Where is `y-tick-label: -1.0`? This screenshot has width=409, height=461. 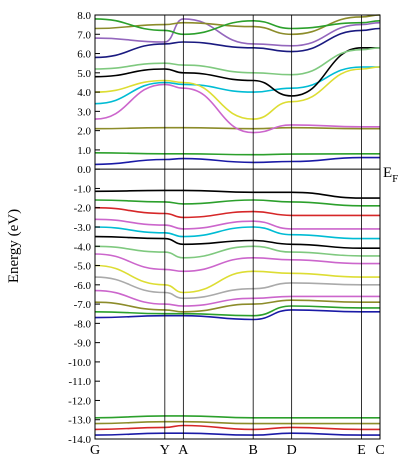
y-tick-label: -1.0 is located at coordinates (83, 189).